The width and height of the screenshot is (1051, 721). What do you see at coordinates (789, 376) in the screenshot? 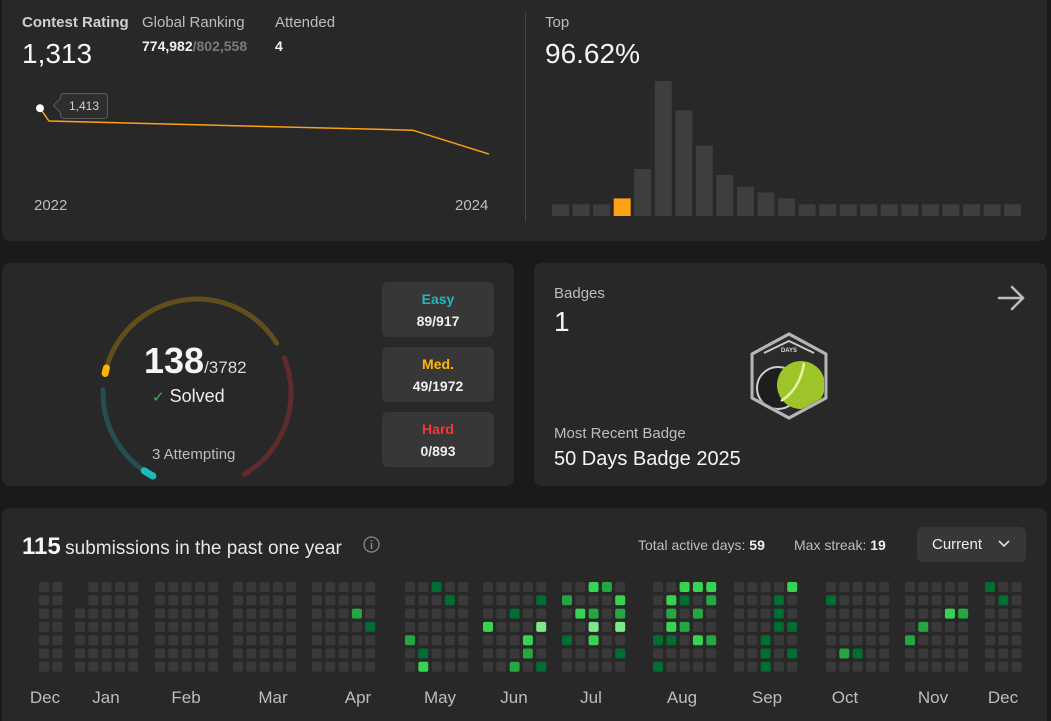
I see `badge-50-days-icon: DAYS` at bounding box center [789, 376].